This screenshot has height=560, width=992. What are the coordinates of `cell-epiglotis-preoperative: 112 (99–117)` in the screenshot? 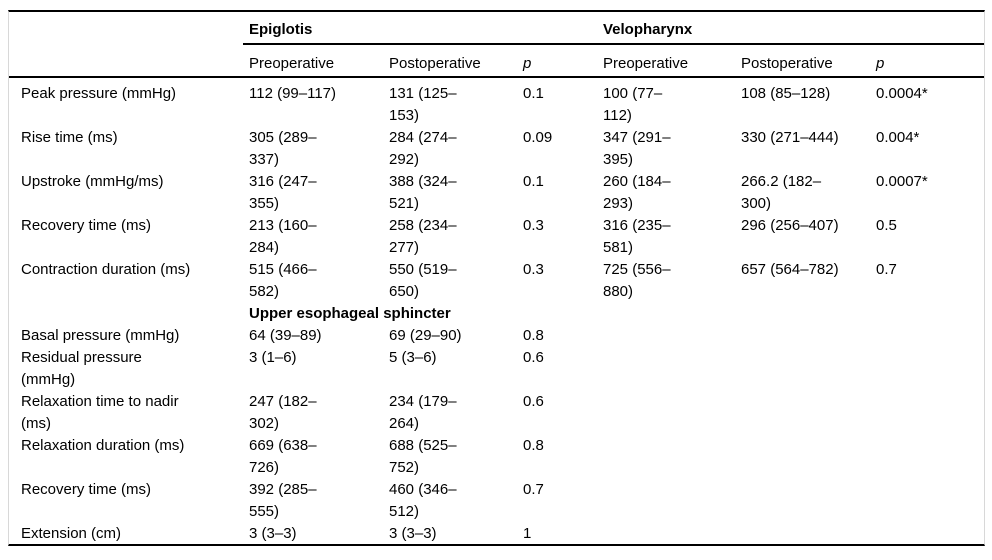 It's located at (293, 93).